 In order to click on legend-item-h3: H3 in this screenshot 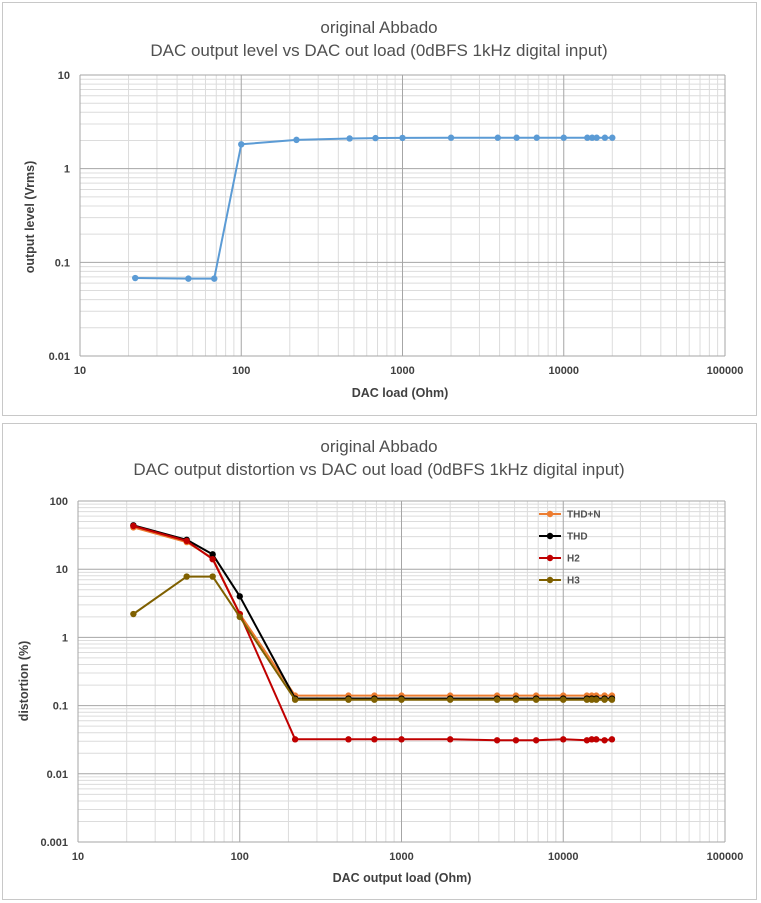, I will do `click(559, 581)`.